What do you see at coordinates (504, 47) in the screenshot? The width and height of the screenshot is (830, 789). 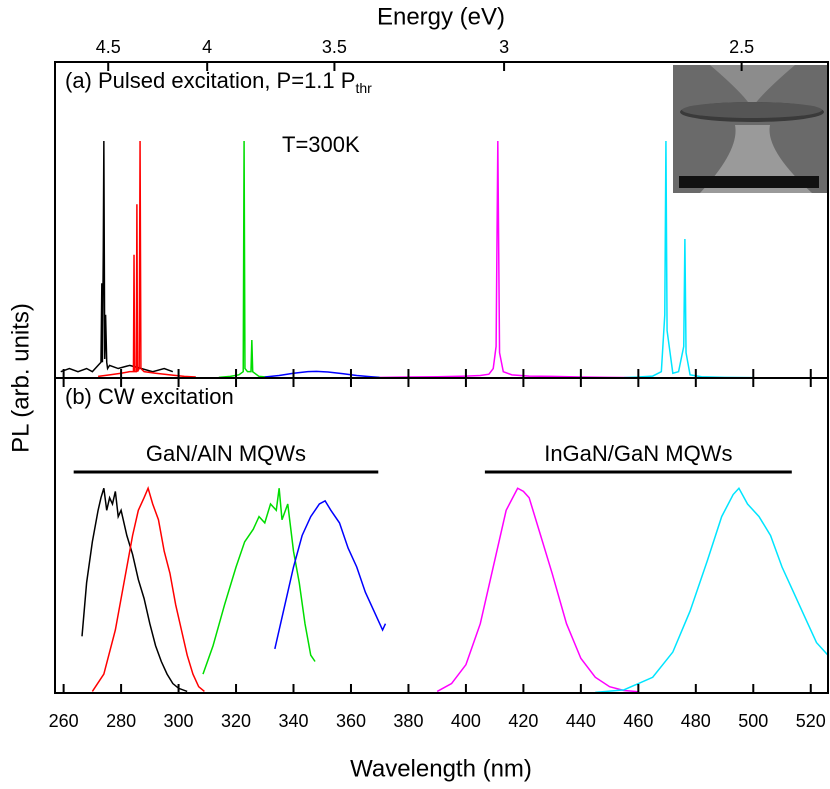 I see `x2-tick-label: 3` at bounding box center [504, 47].